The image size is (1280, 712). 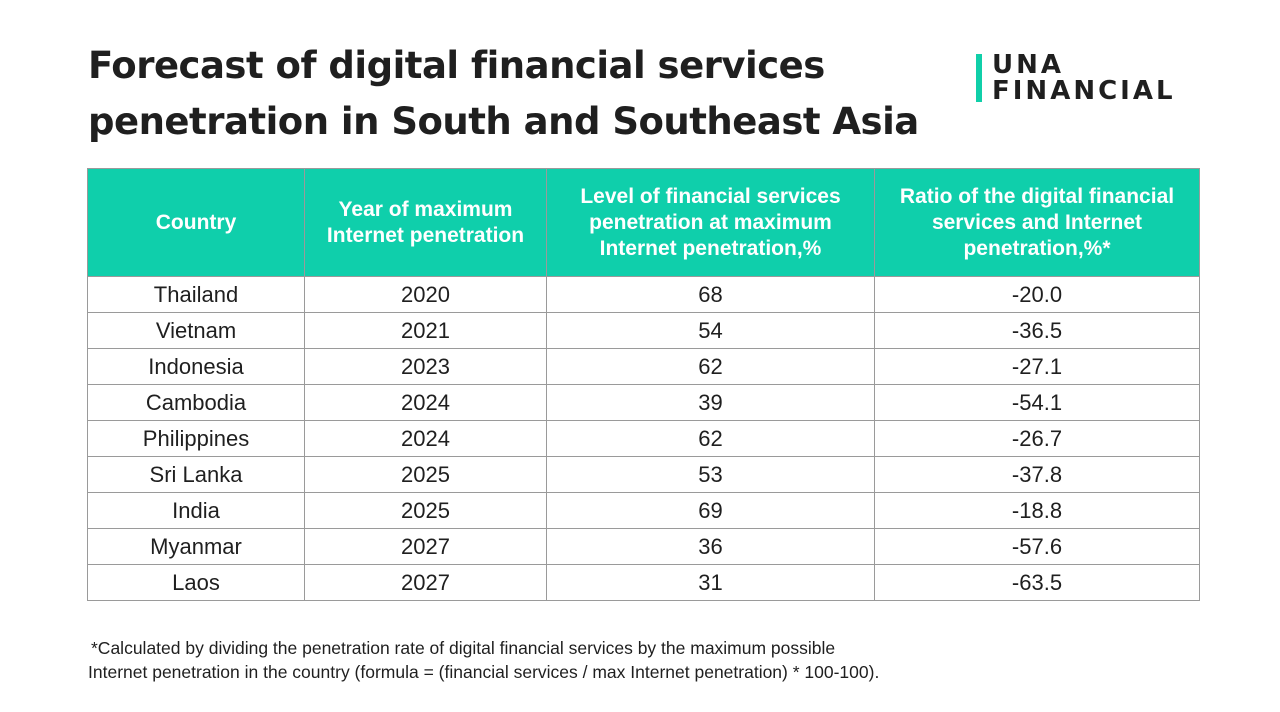 What do you see at coordinates (425, 366) in the screenshot?
I see `cell-year: 2023` at bounding box center [425, 366].